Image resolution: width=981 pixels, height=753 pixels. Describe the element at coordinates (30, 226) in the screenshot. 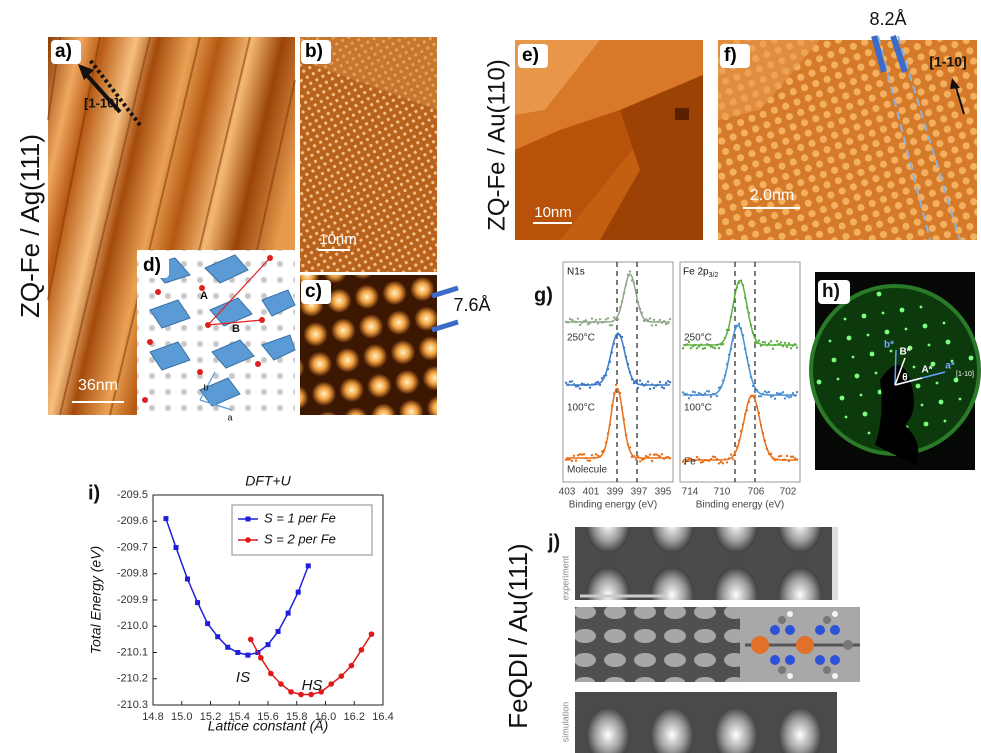

I see `side-label: ZQ-Fe / Ag(111)` at that location.